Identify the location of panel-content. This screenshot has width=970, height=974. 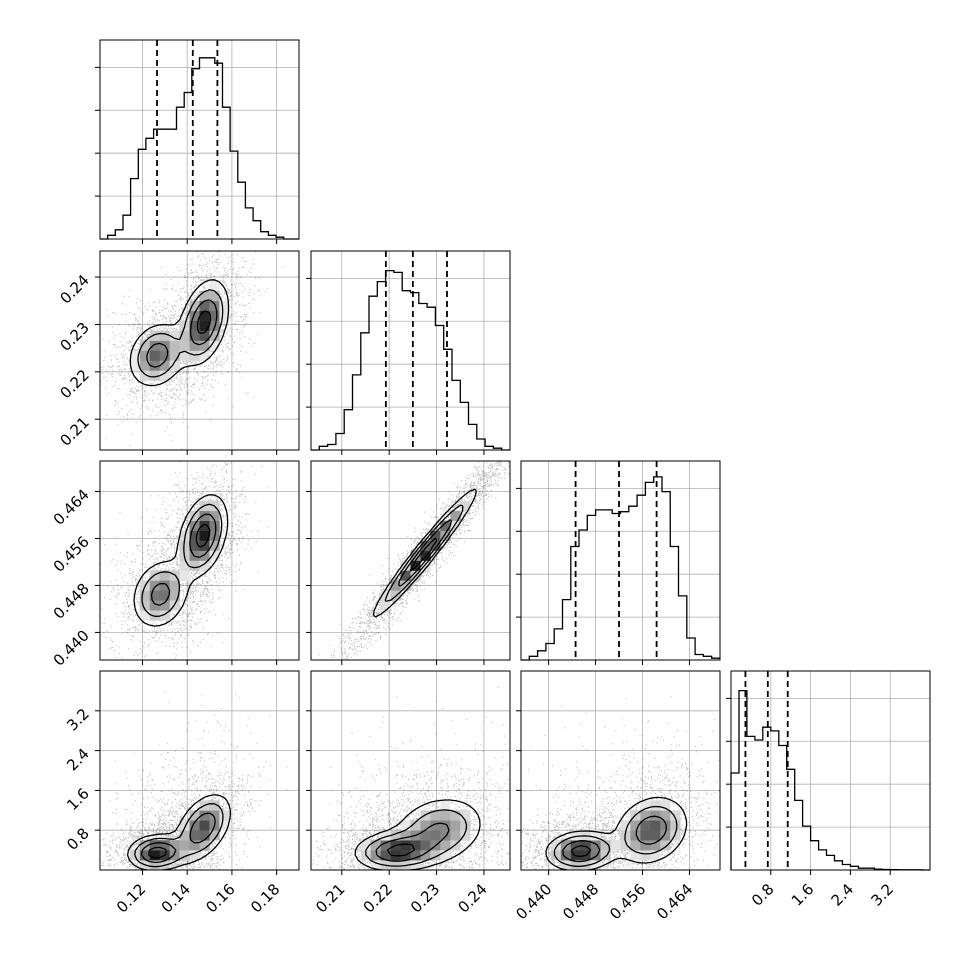
(194, 780).